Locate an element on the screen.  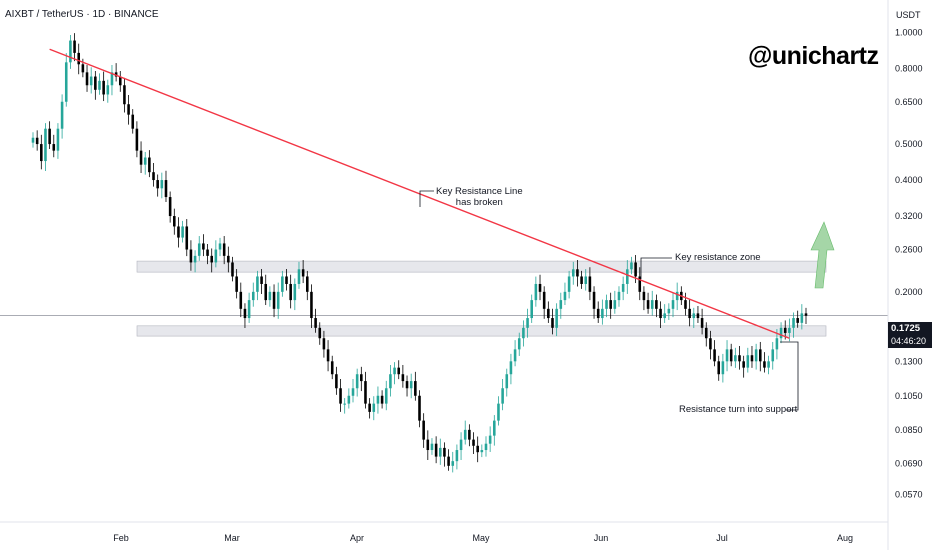
bar-countdown-badge: 04:46:20 is located at coordinates (910, 341).